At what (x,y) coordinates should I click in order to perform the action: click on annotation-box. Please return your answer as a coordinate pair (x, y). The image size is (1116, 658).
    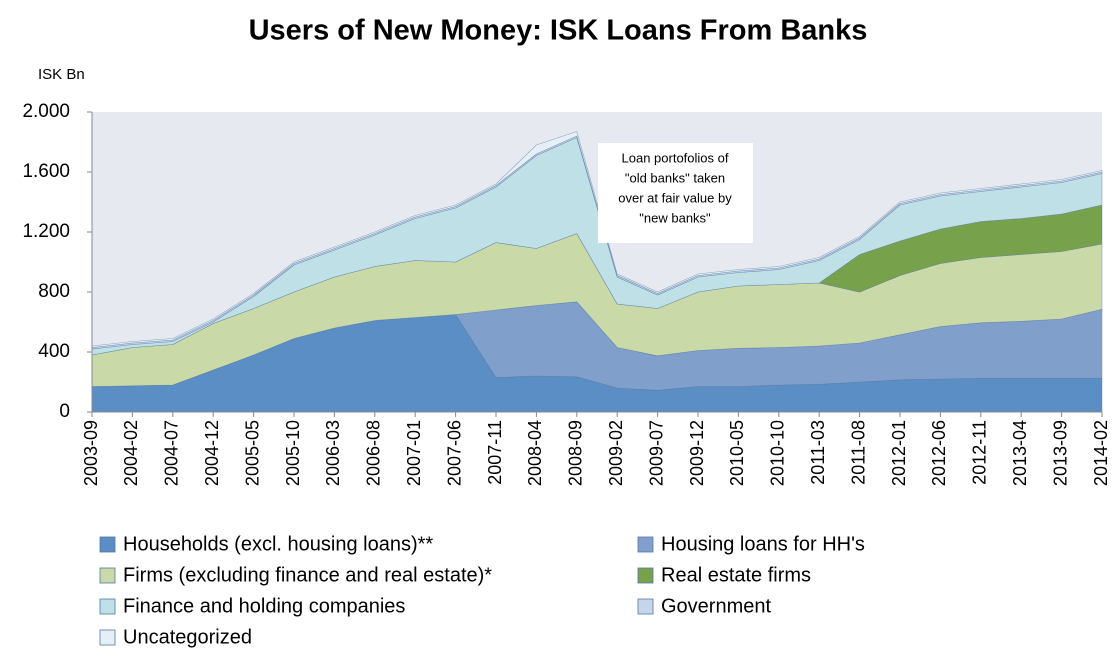
    Looking at the image, I should click on (675, 193).